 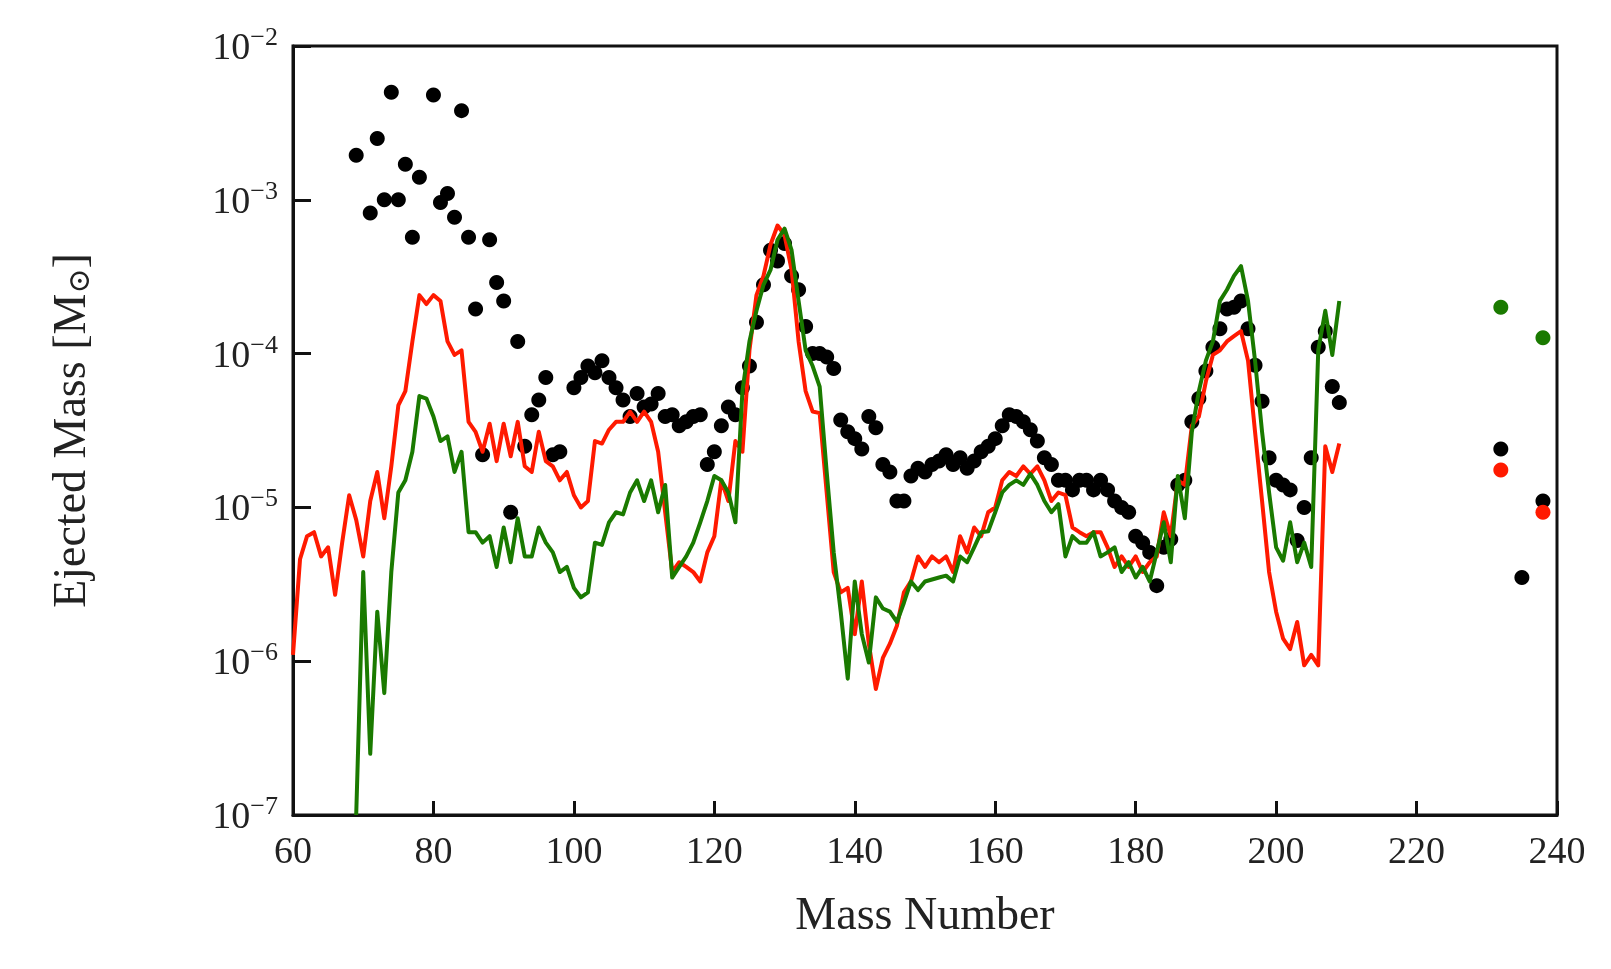 I want to click on x-axis-title: Mass Number, so click(x=925, y=913).